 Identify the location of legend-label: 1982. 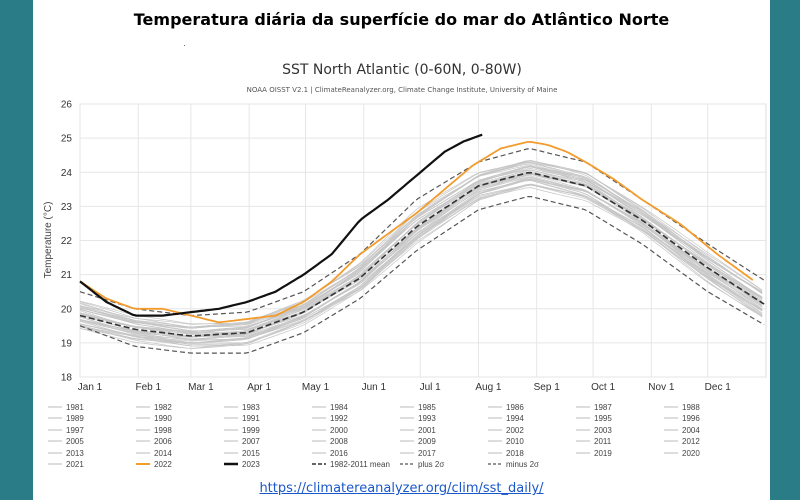
(163, 407).